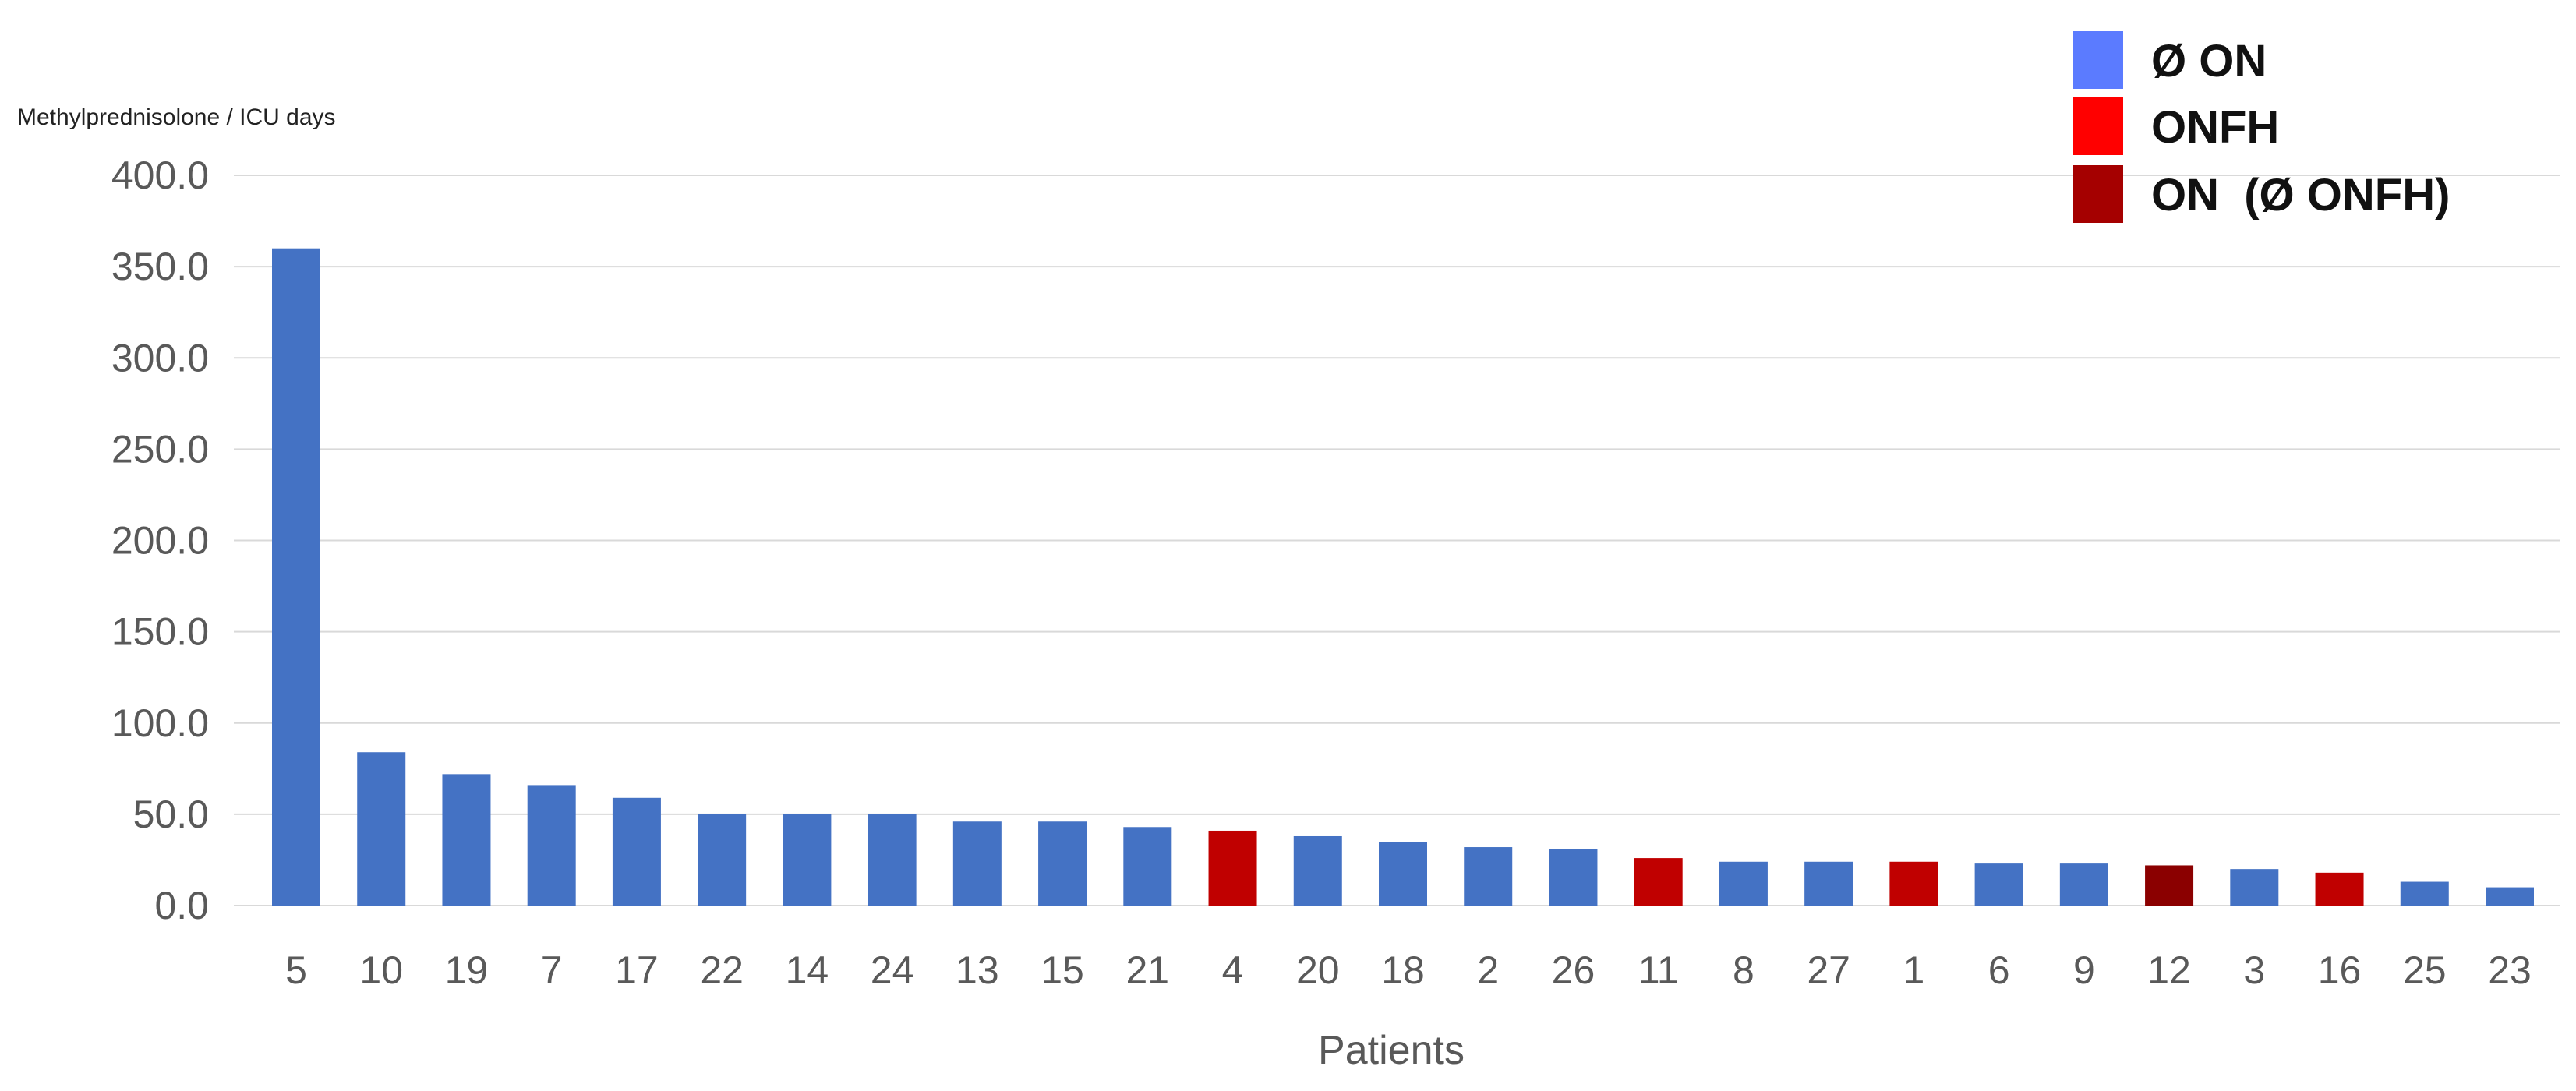  I want to click on x-tick-label: 2, so click(1488, 970).